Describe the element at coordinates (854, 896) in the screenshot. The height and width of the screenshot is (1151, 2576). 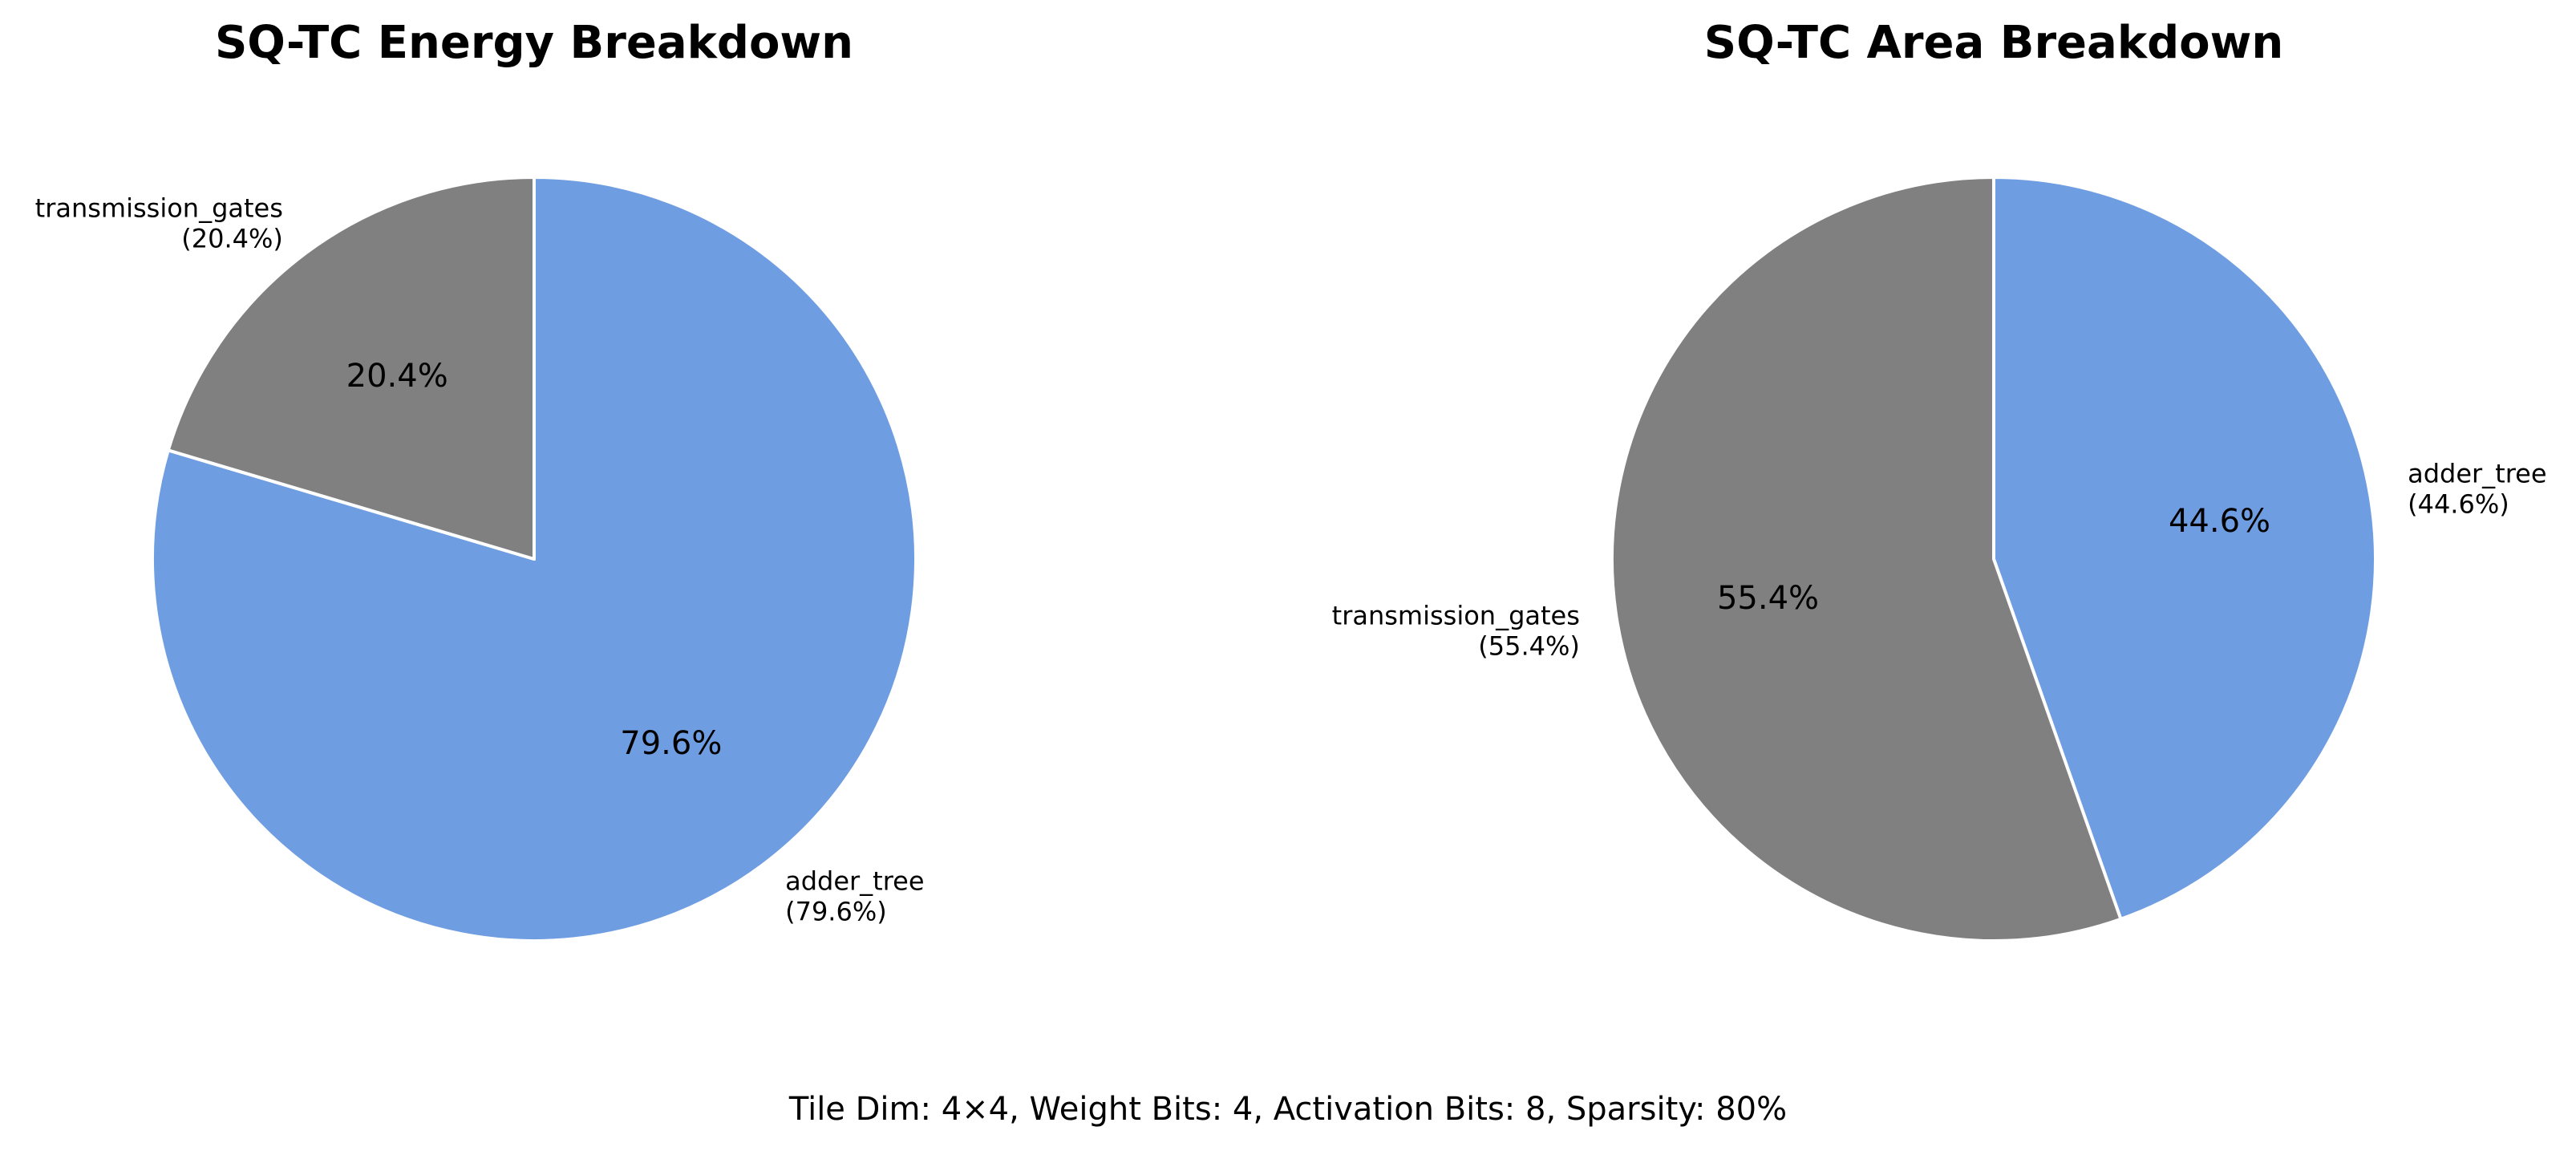
I see `energy-outer-label-adder-tree: adder_tree (79.6%)` at that location.